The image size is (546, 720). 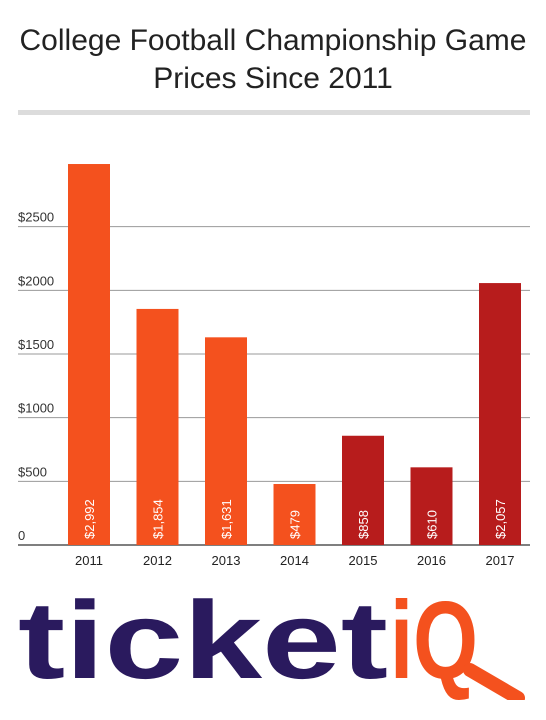 I want to click on x-tick-label: 2017, so click(x=500, y=560).